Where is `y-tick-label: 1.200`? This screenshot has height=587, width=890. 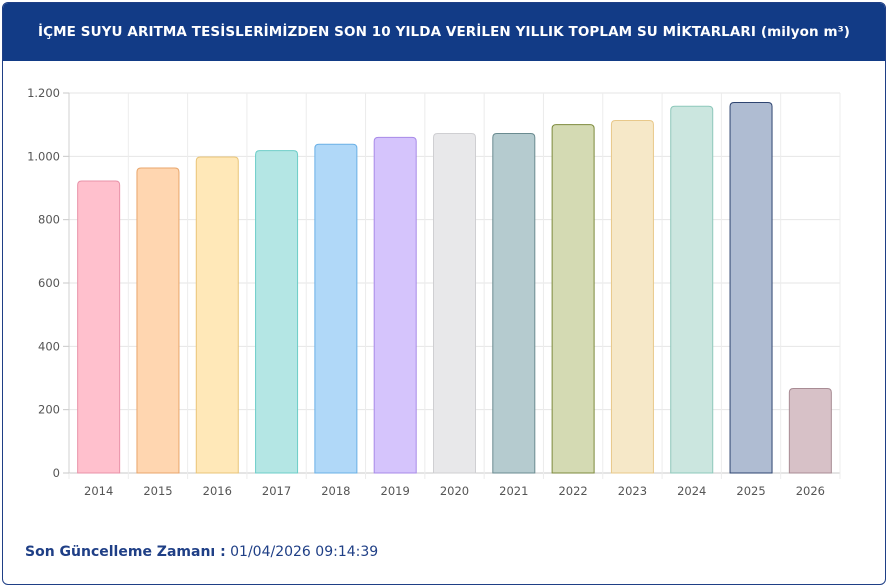
y-tick-label: 1.200 is located at coordinates (43, 93).